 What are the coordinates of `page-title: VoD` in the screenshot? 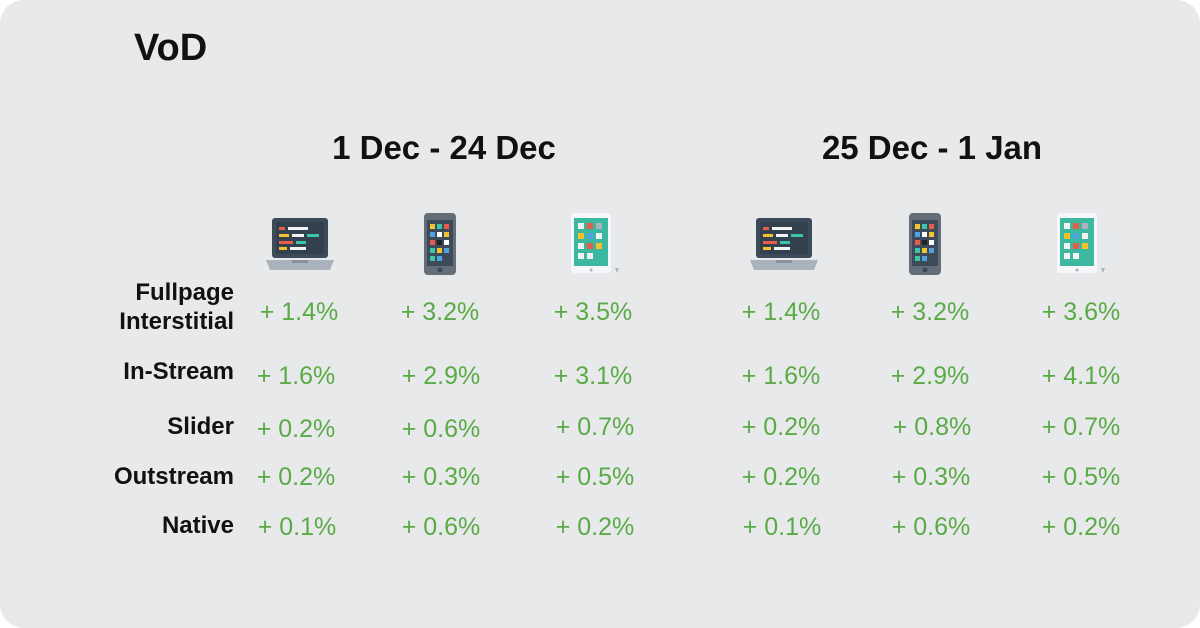 It's located at (171, 48).